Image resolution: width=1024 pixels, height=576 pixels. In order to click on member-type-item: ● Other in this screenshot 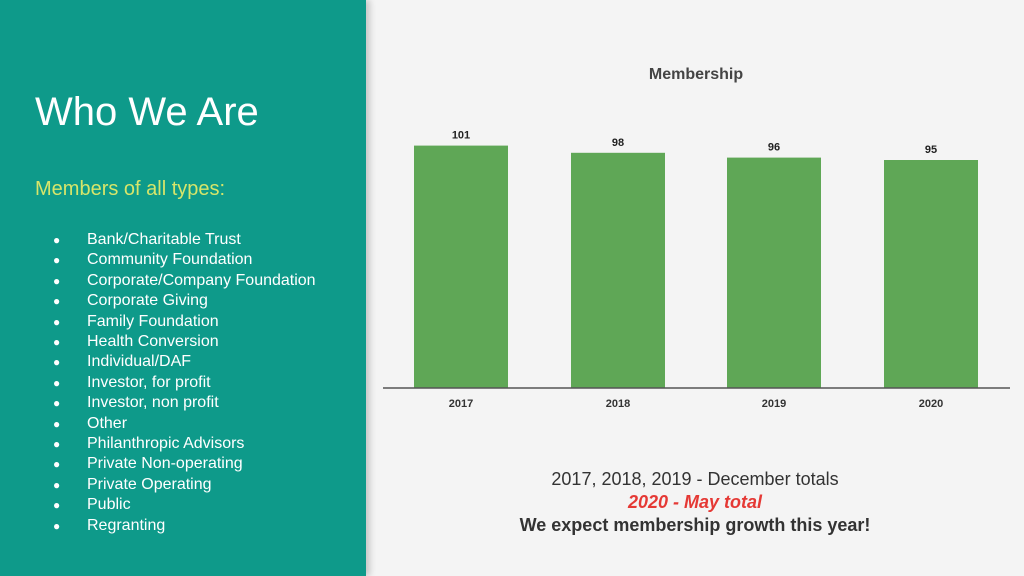, I will do `click(197, 424)`.